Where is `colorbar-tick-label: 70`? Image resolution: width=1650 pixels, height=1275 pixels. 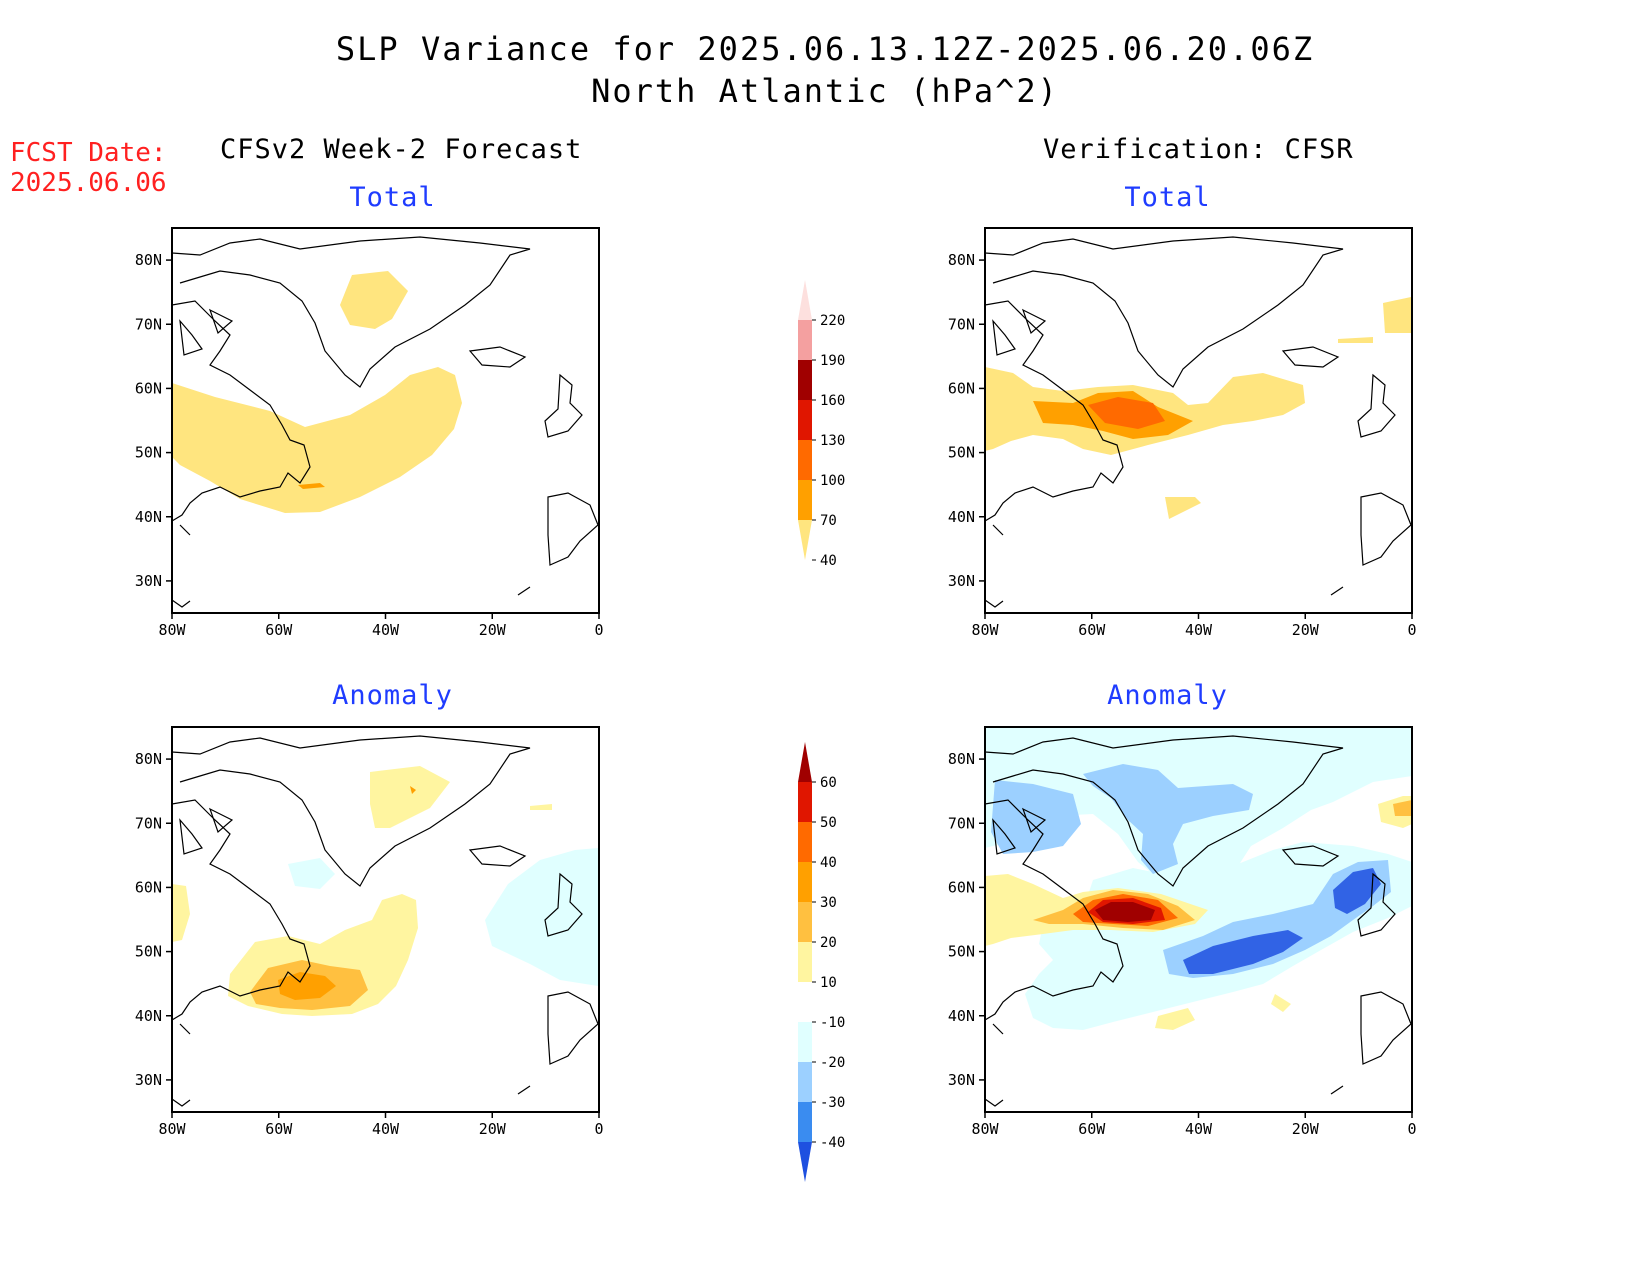
colorbar-tick-label: 70 is located at coordinates (828, 521).